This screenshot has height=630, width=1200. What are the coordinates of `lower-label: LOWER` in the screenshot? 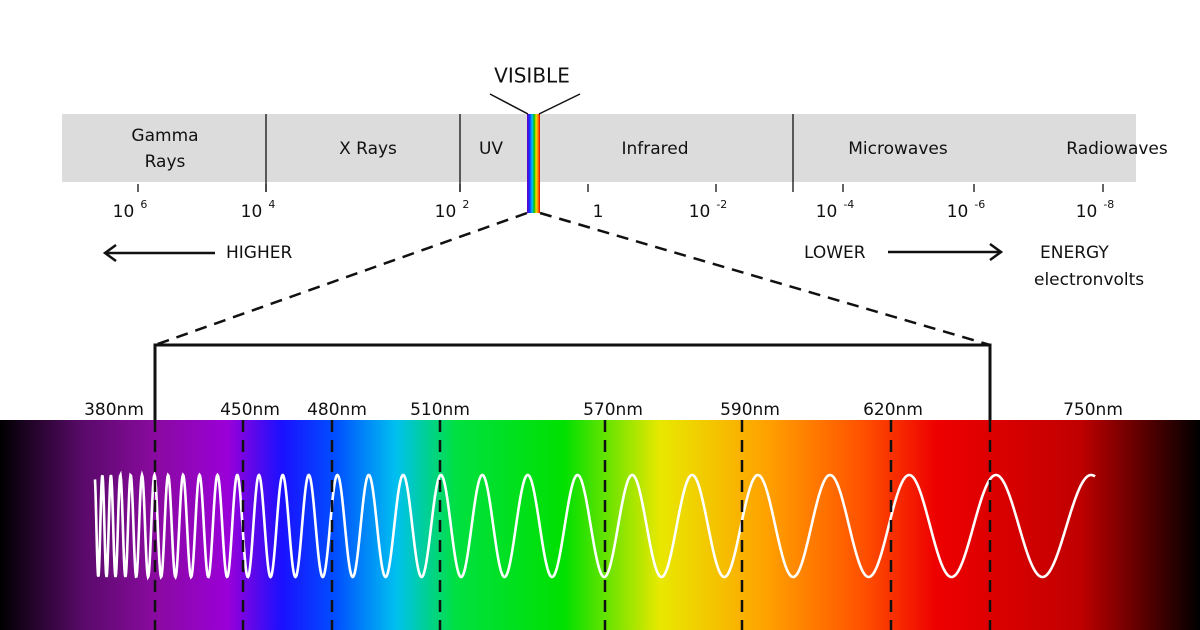 It's located at (835, 253).